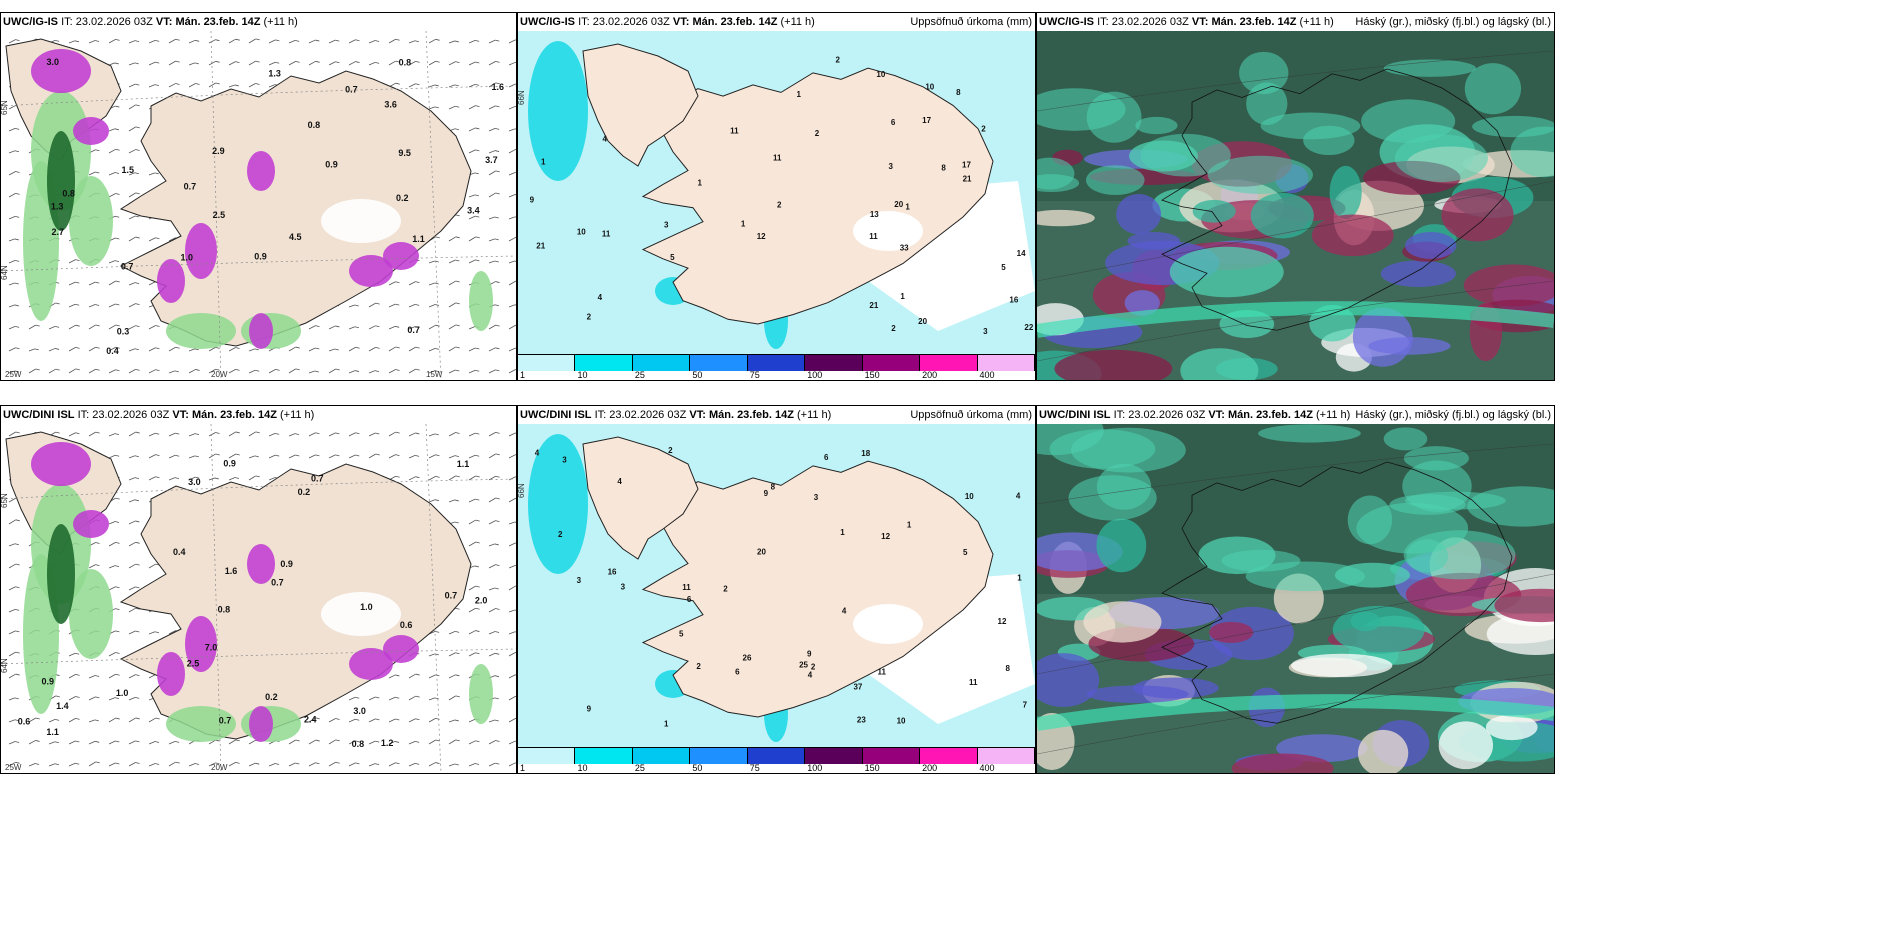  Describe the element at coordinates (965, 552) in the screenshot. I see `precip-value-label: 5` at that location.